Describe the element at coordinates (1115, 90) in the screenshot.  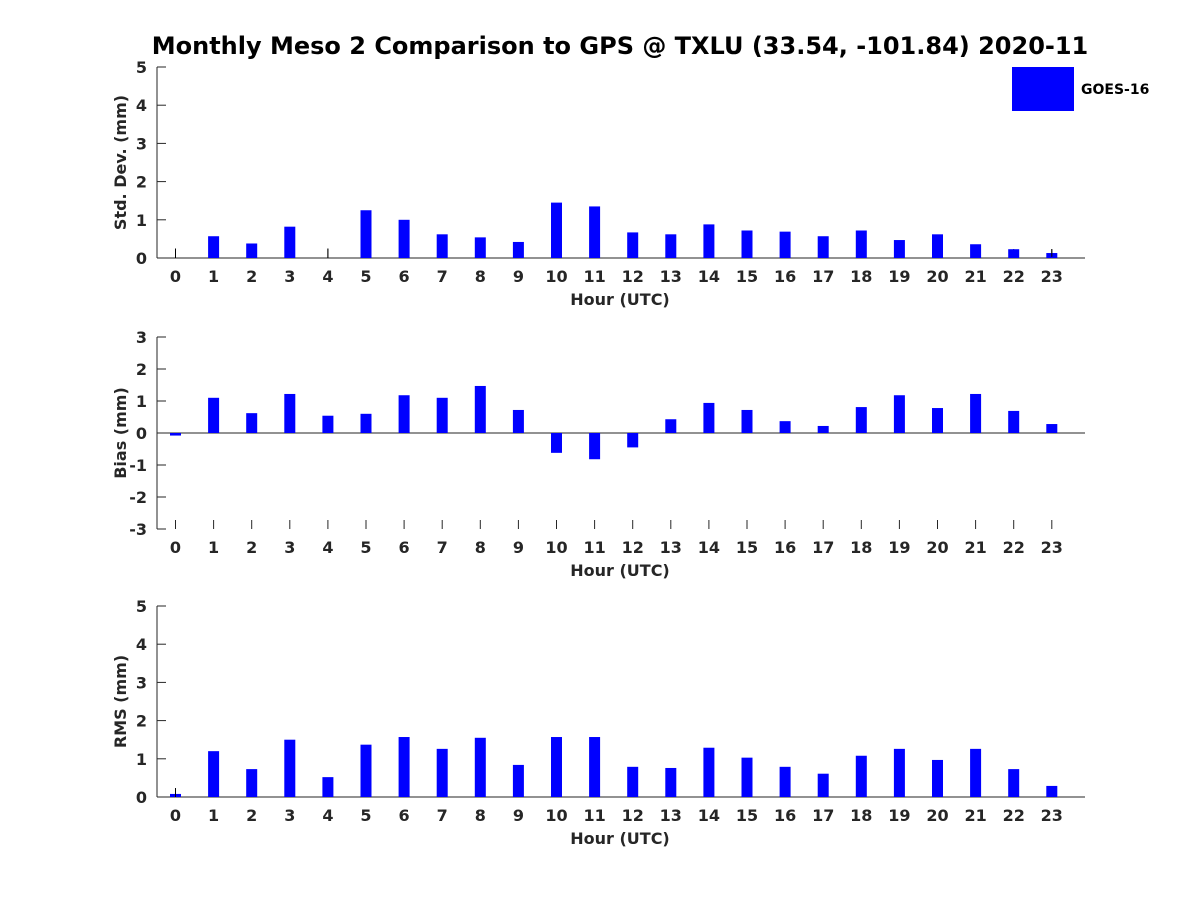
I see `legend-label: GOES-16` at that location.